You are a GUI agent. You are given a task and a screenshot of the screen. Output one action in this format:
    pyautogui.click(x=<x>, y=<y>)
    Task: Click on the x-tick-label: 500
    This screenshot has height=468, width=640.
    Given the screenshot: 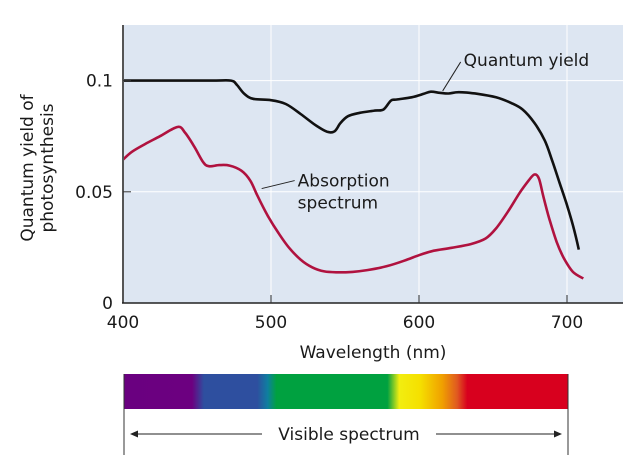 What is the action you would take?
    pyautogui.click(x=271, y=323)
    